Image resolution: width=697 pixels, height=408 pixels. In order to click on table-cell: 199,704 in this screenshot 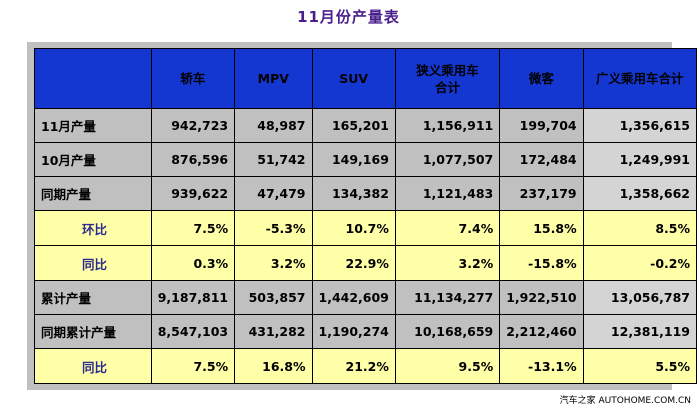, I will do `click(541, 125)`.